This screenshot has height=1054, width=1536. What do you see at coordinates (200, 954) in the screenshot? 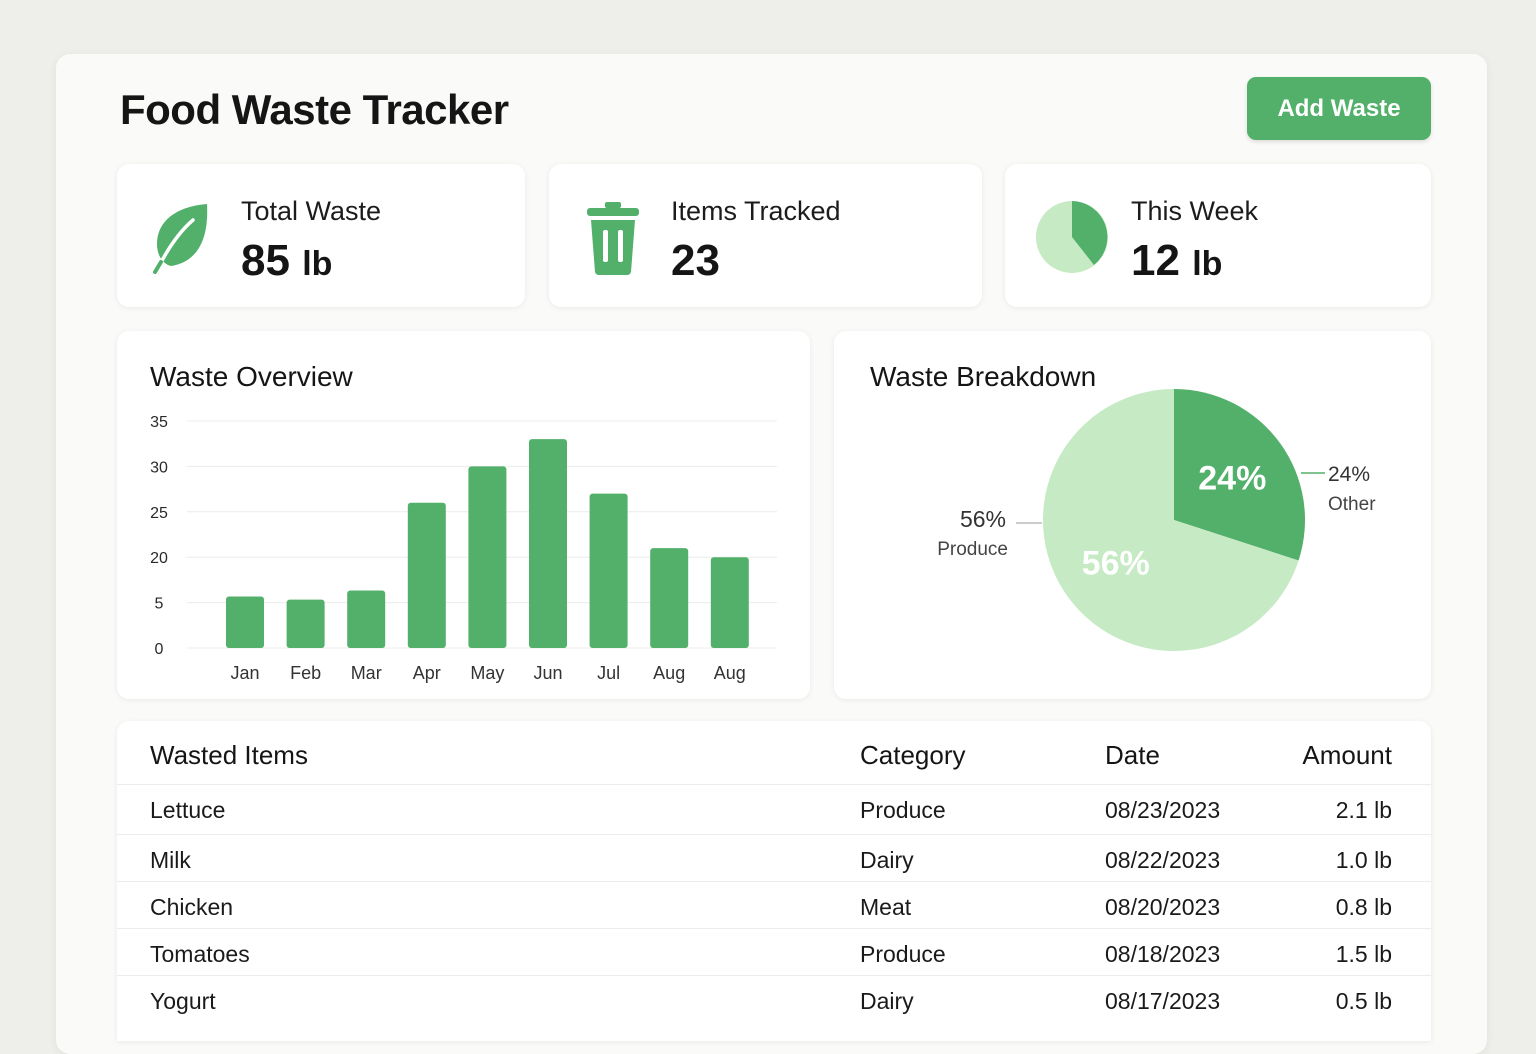
I see `item-name: Tomatoes` at bounding box center [200, 954].